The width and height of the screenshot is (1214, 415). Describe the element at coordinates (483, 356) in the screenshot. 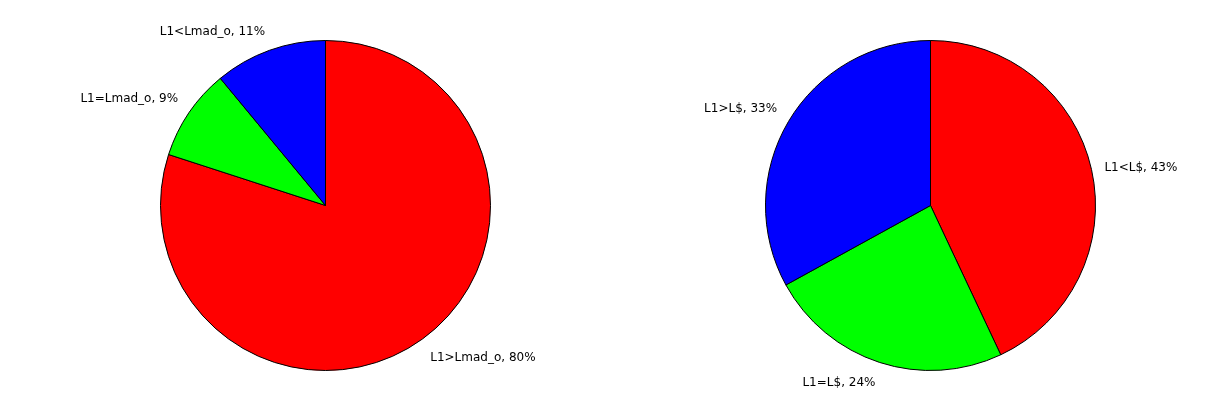

I see `slice-label: L1>Lmad_o, 80%` at that location.